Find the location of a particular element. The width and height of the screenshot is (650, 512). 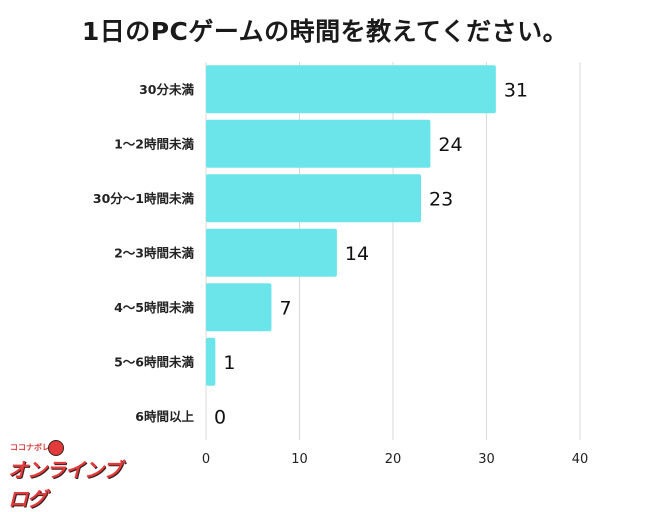

value-label: 0 is located at coordinates (220, 417).